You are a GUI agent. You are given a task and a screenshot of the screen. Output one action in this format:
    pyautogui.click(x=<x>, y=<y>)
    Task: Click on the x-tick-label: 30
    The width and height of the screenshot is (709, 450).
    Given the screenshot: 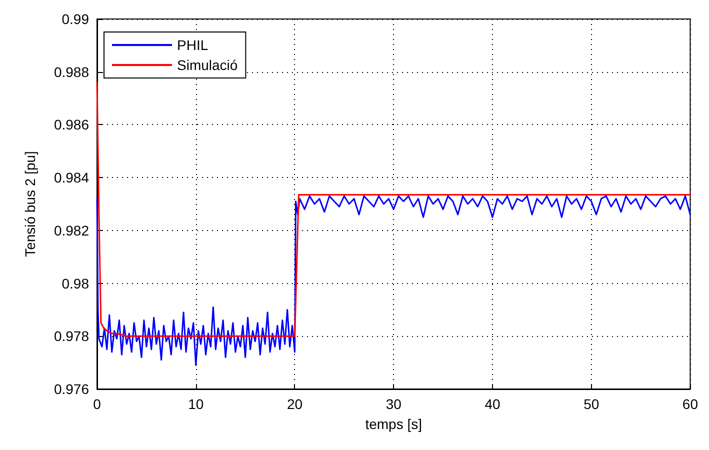 What is the action you would take?
    pyautogui.click(x=394, y=404)
    